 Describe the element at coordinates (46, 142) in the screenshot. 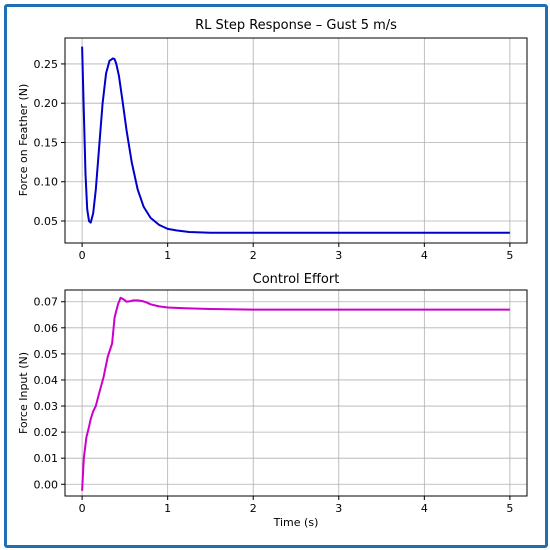

I see `y-tick-label: 0.15` at that location.